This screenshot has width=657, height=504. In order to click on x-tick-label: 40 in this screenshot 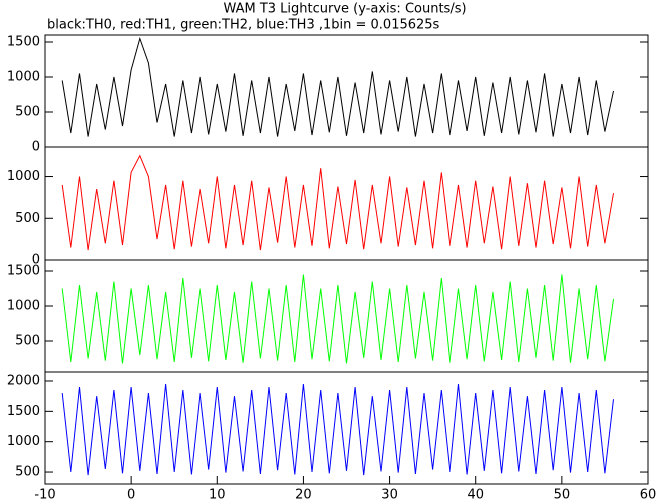, I will do `click(475, 495)`.